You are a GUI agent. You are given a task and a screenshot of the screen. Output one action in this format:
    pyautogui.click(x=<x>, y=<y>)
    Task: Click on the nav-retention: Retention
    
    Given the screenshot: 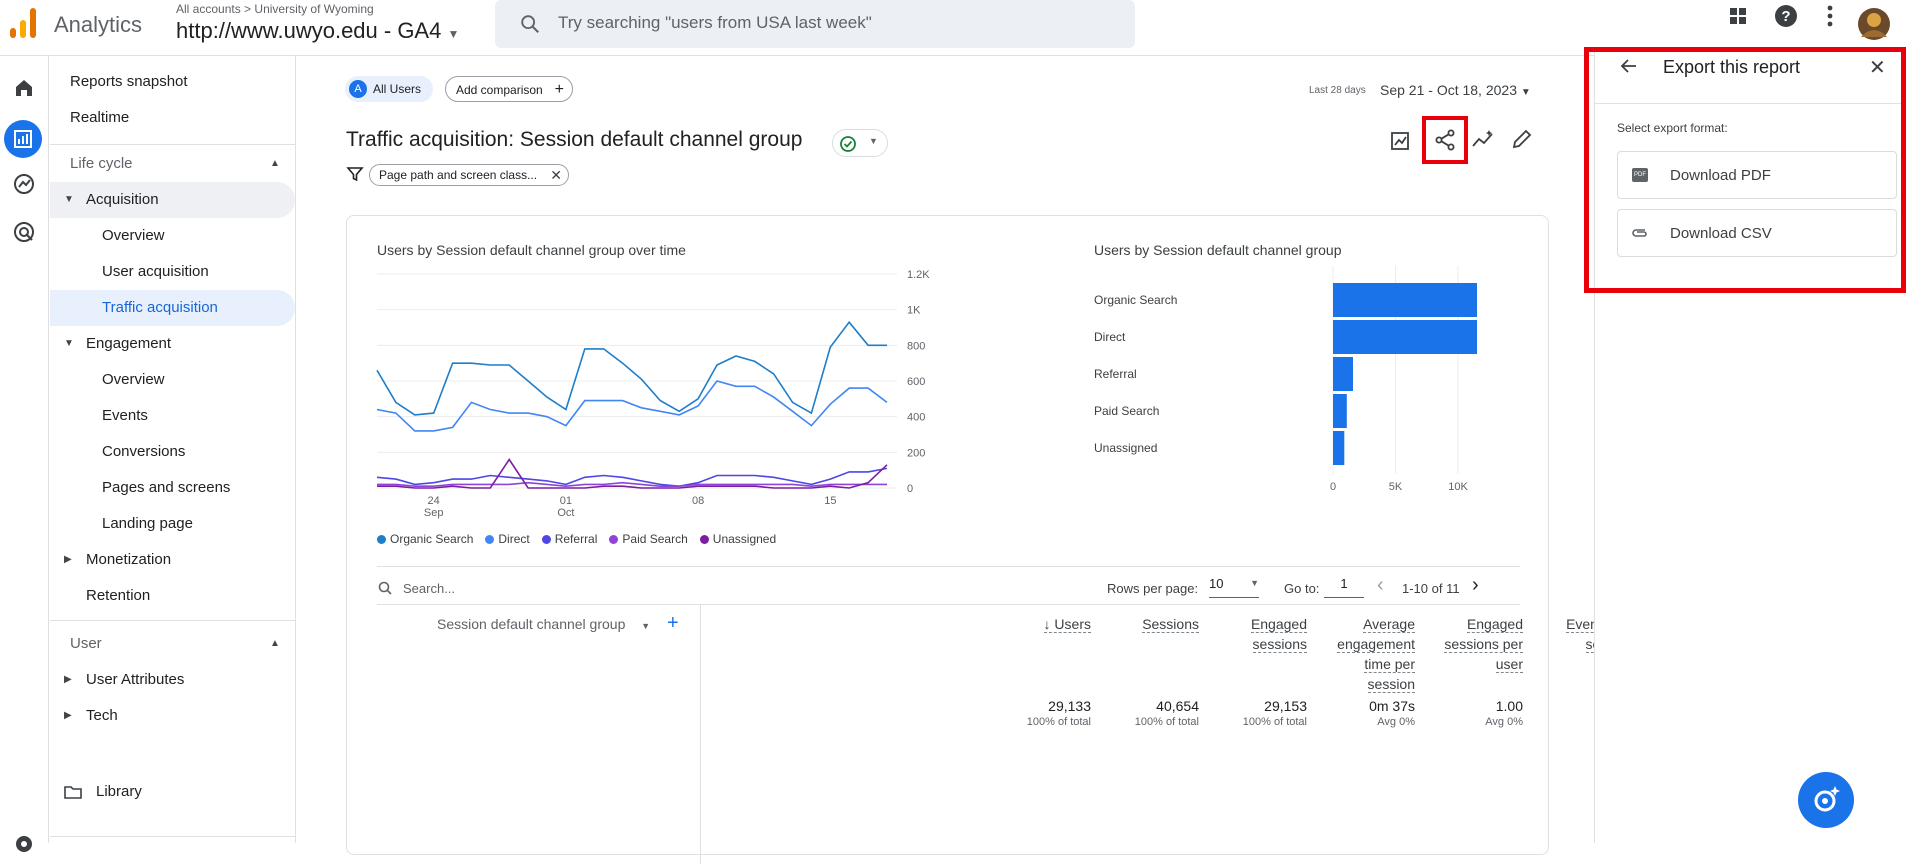 What is the action you would take?
    pyautogui.click(x=118, y=595)
    